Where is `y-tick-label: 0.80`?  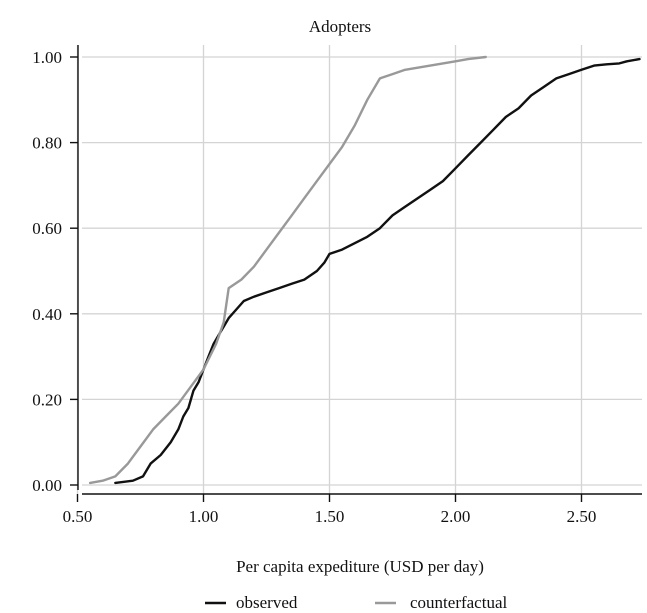 y-tick-label: 0.80 is located at coordinates (47, 143).